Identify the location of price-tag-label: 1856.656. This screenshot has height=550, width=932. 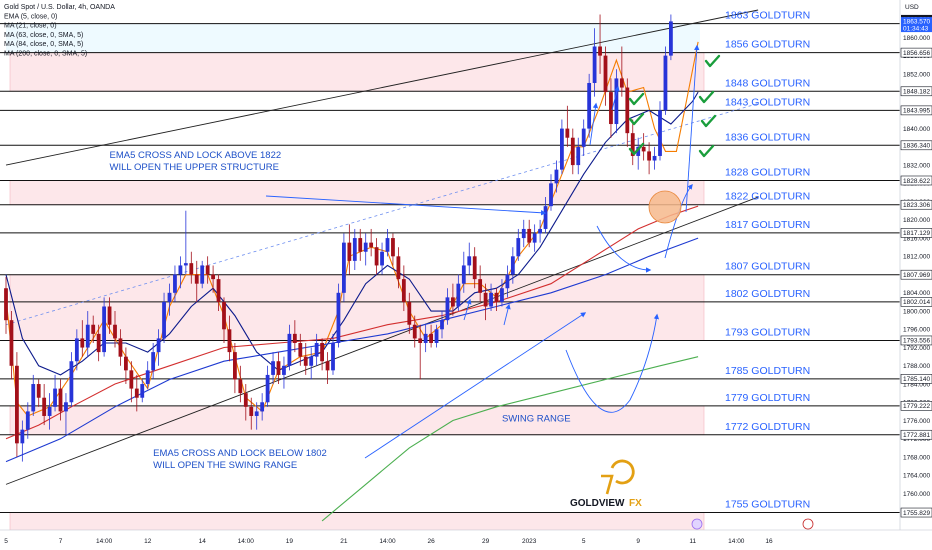
(916, 53).